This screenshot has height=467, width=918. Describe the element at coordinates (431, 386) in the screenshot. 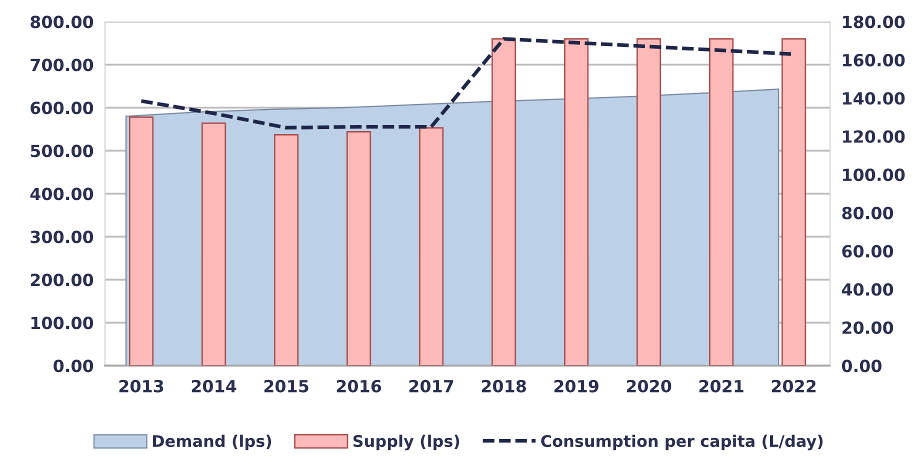

I see `x-tick-label: 2017` at that location.